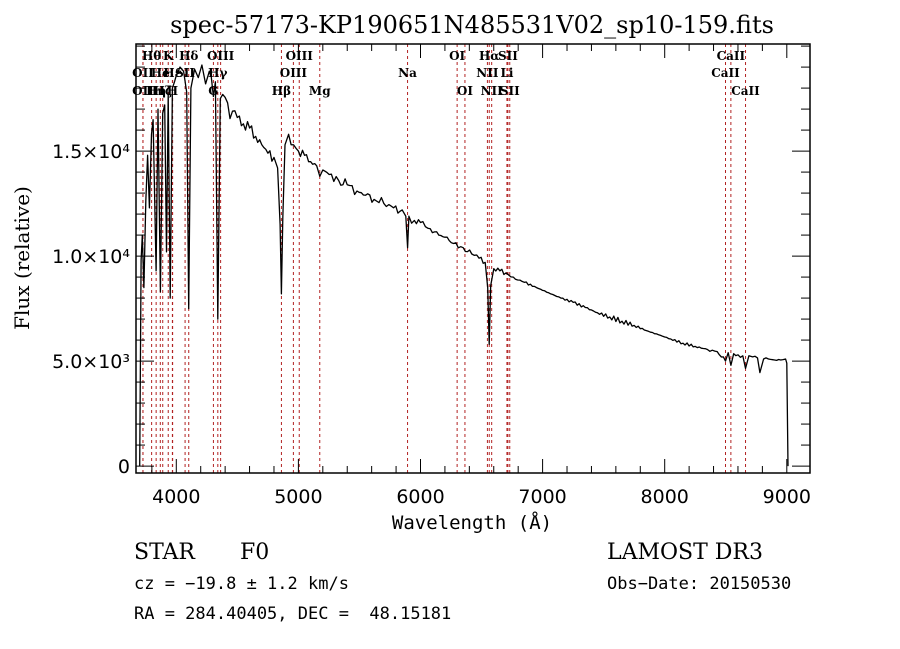  What do you see at coordinates (151, 56) in the screenshot?
I see `line-marker-label: Hθ` at bounding box center [151, 56].